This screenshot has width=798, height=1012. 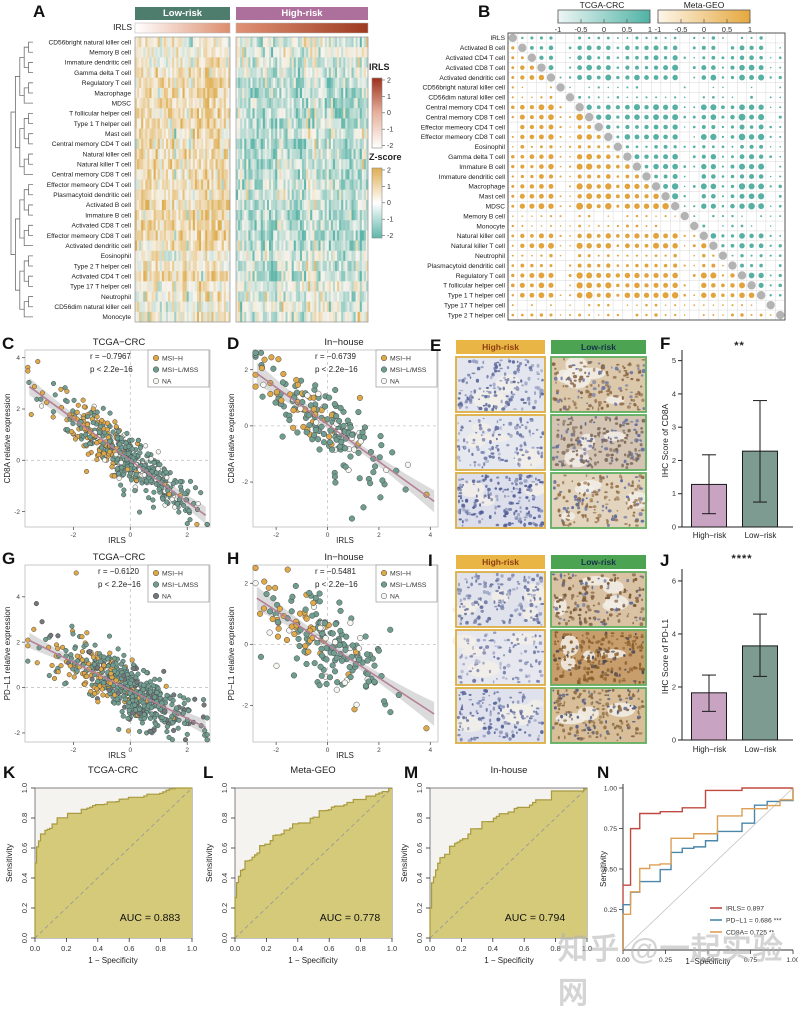 What do you see at coordinates (411, 773) in the screenshot?
I see `panel-m-label: M` at bounding box center [411, 773].